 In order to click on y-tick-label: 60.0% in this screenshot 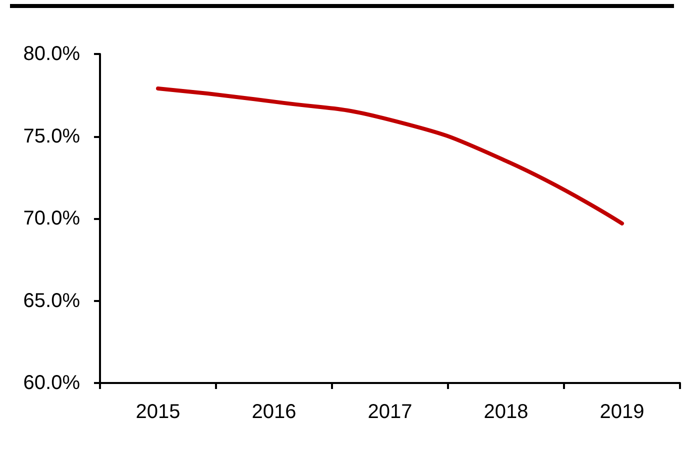, I will do `click(51, 383)`.